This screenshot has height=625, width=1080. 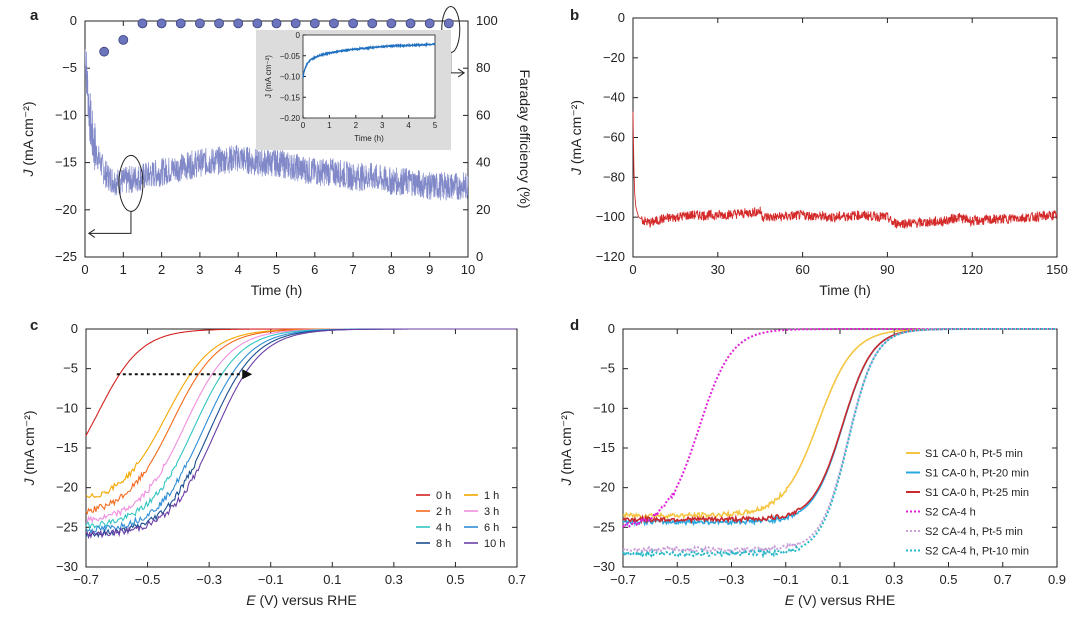 I want to click on inset-x-tick-label: 5, so click(x=435, y=125).